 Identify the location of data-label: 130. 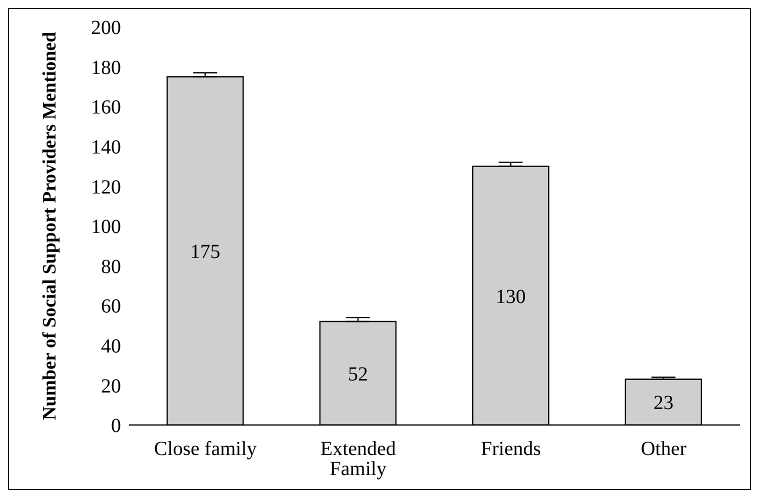
(511, 297).